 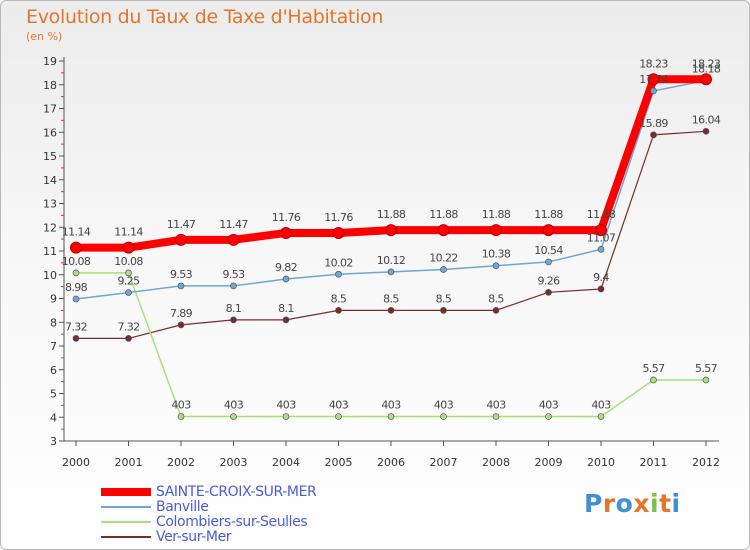 I want to click on data-label: 18.18, so click(x=706, y=68).